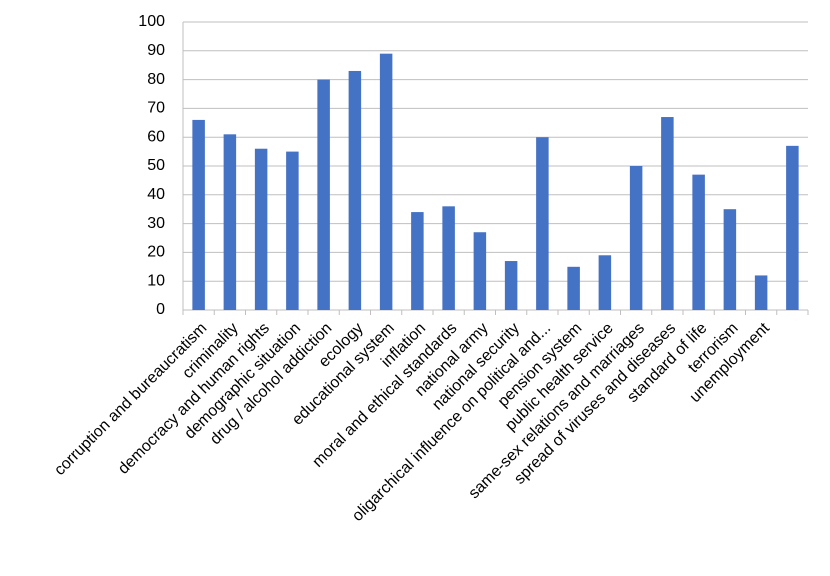  What do you see at coordinates (156, 194) in the screenshot?
I see `y-tick-label: 40` at bounding box center [156, 194].